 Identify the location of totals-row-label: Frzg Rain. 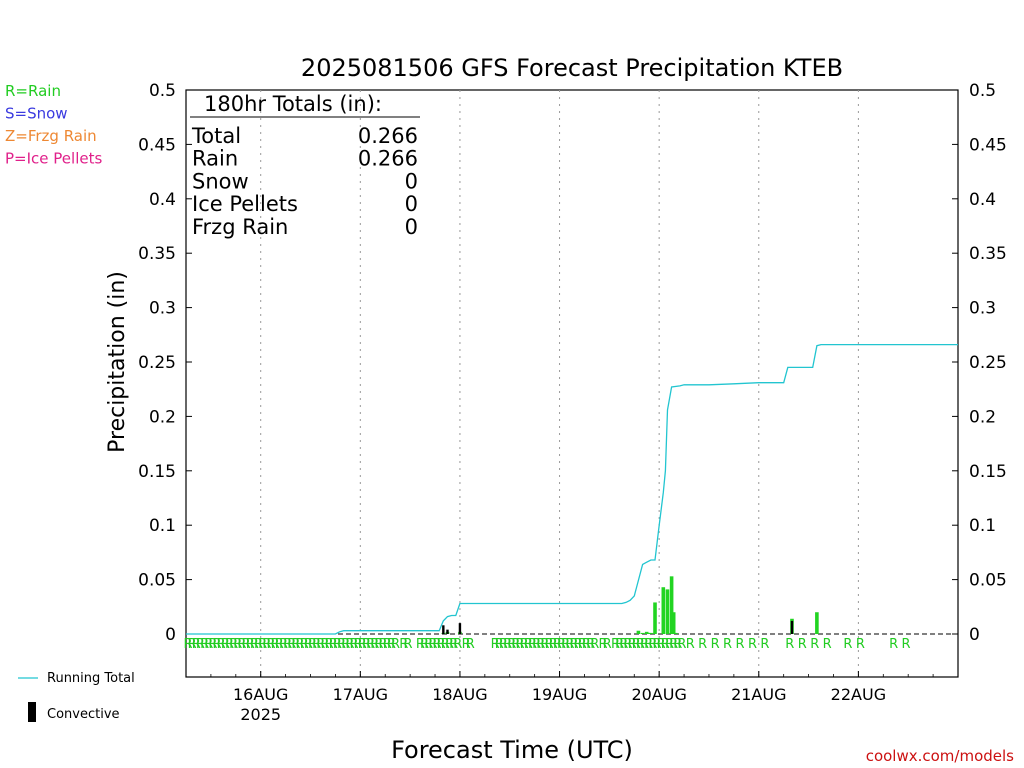
(240, 227).